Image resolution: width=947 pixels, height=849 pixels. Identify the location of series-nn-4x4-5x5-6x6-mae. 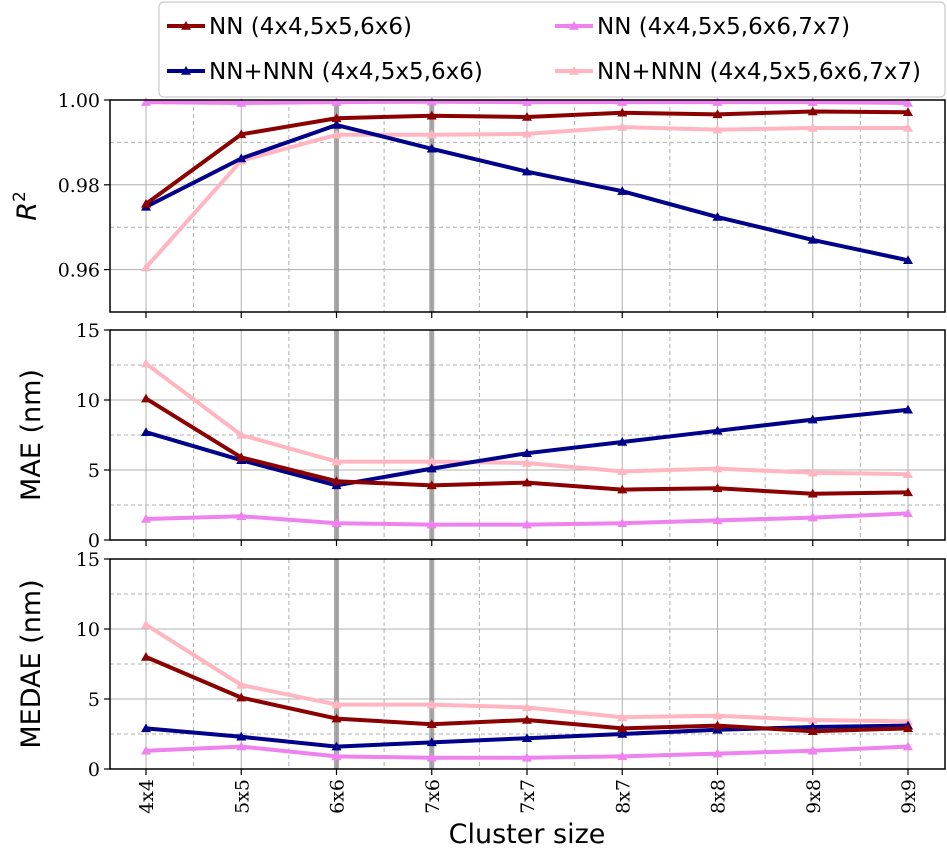
(527, 445).